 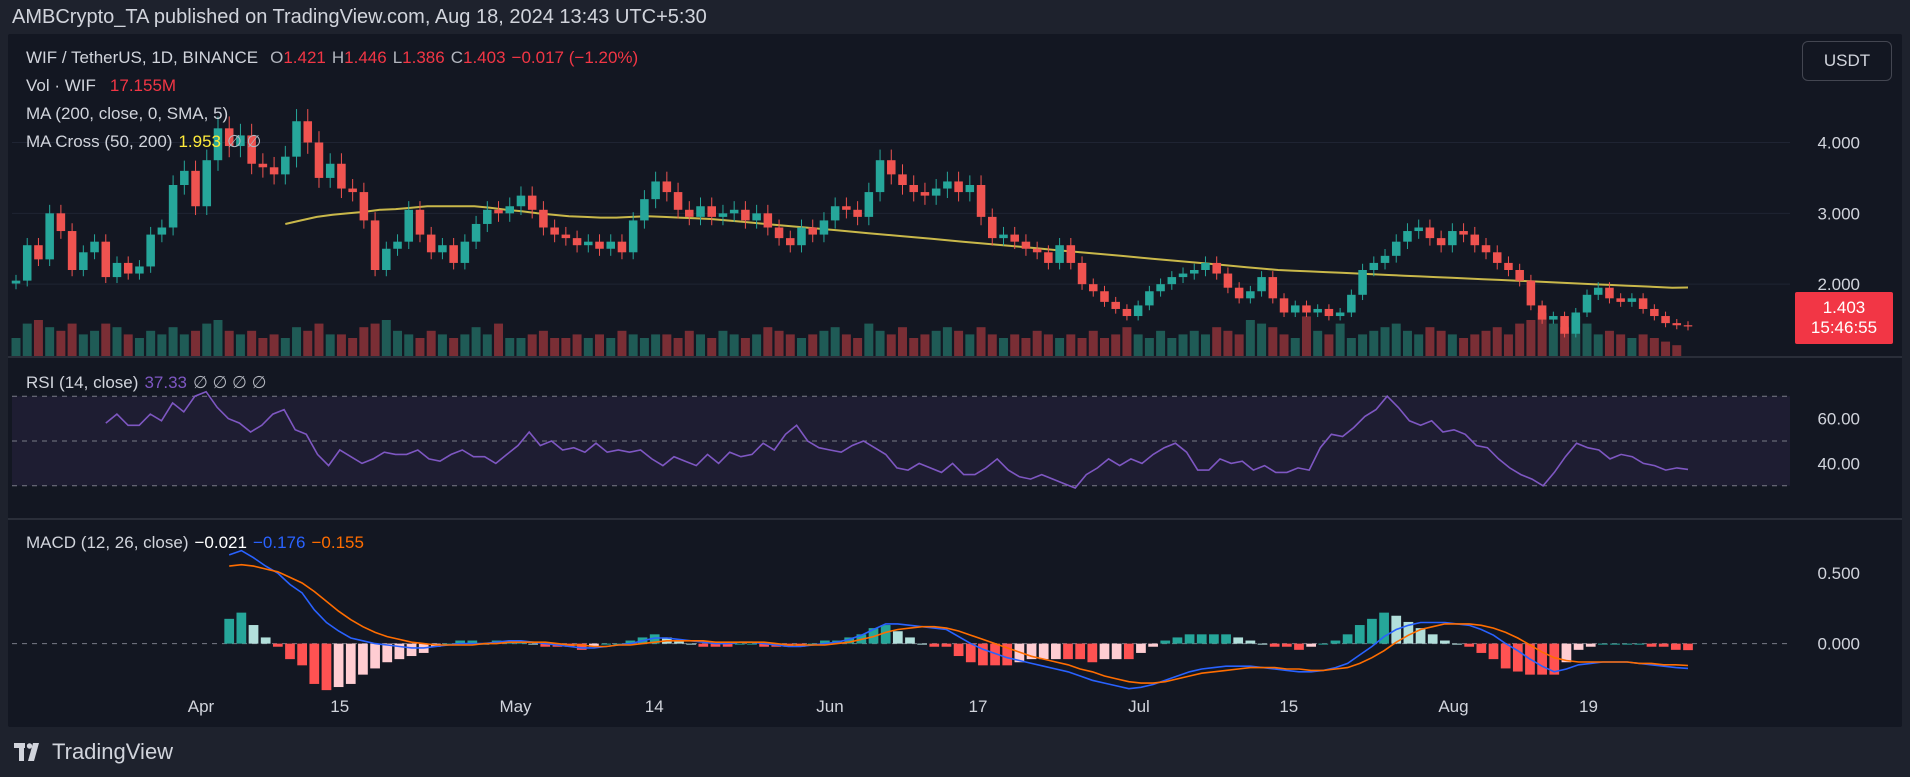 What do you see at coordinates (1838, 463) in the screenshot?
I see `rsi-tick-label: 40.00` at bounding box center [1838, 463].